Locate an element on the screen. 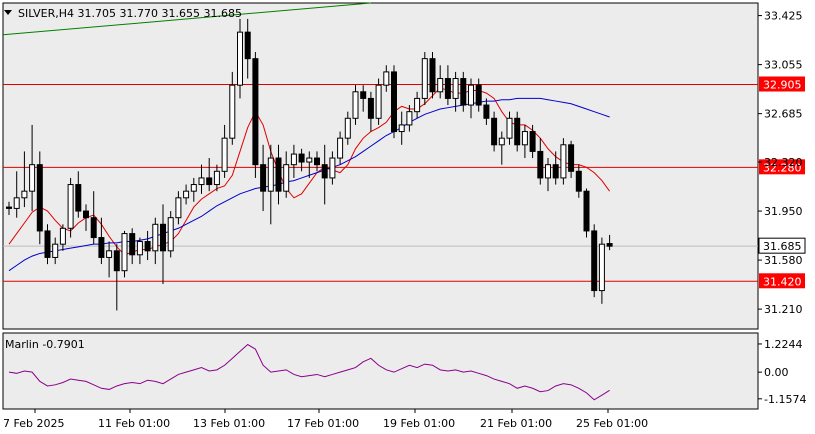  trend-line-layer is located at coordinates (186, 19).